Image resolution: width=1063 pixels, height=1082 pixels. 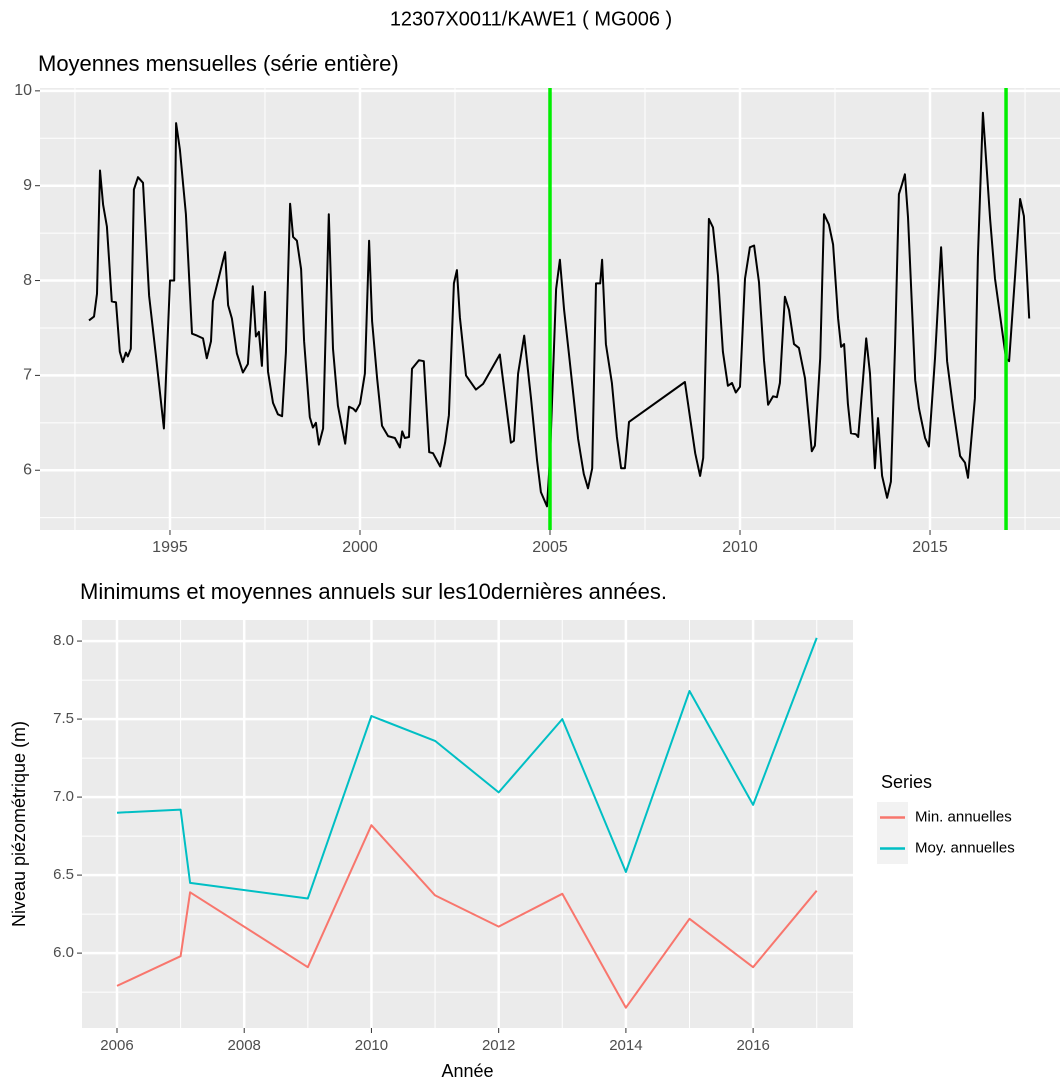 What do you see at coordinates (965, 847) in the screenshot?
I see `legend-label: Moy. annuelles` at bounding box center [965, 847].